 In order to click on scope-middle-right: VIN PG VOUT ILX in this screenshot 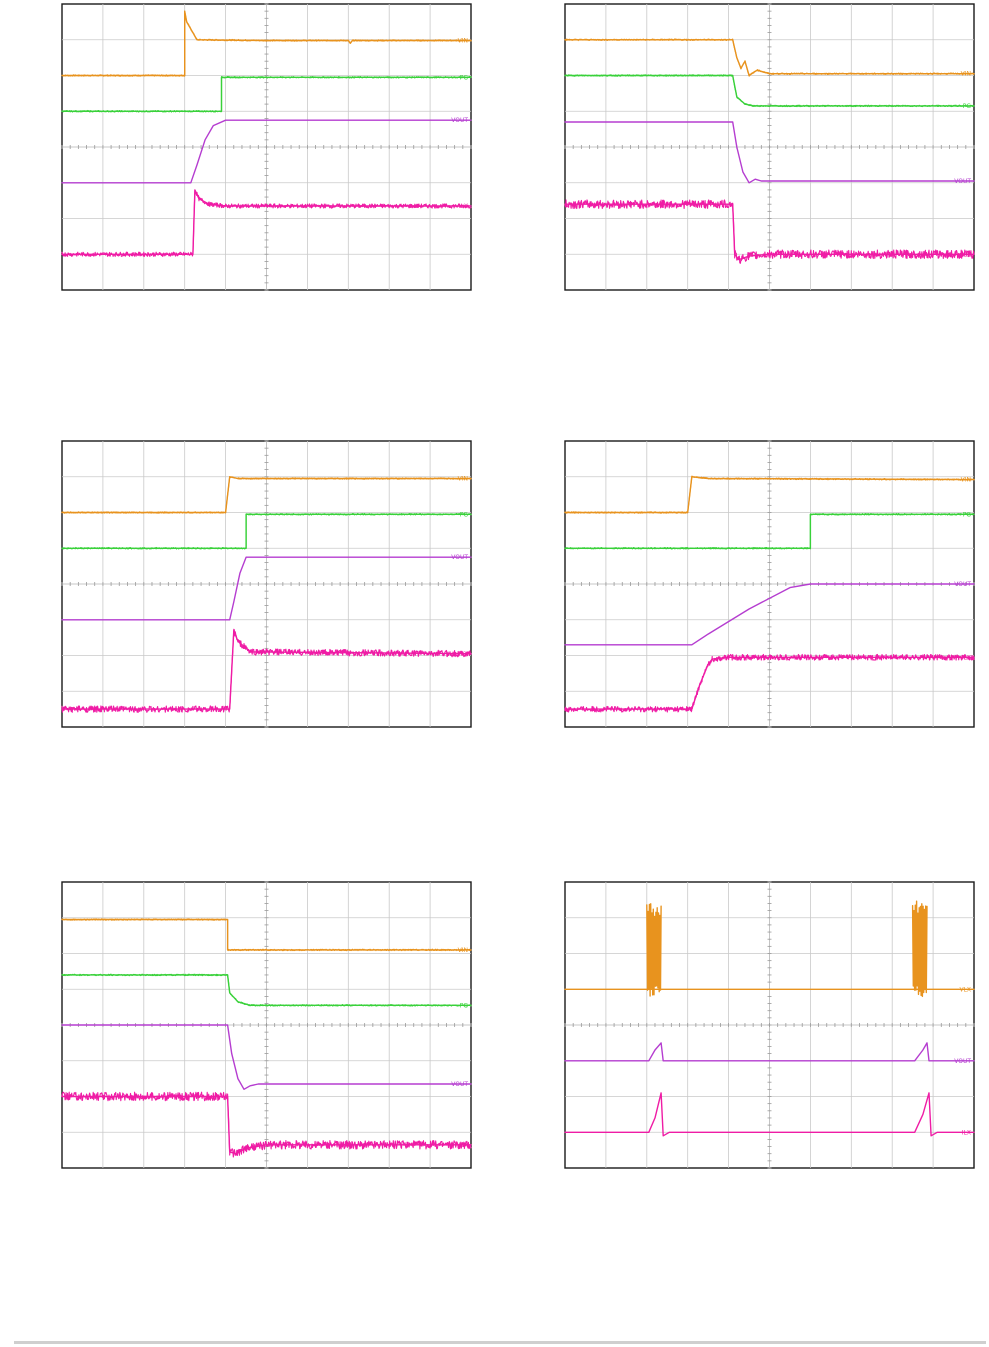, I will do `click(769, 584)`.